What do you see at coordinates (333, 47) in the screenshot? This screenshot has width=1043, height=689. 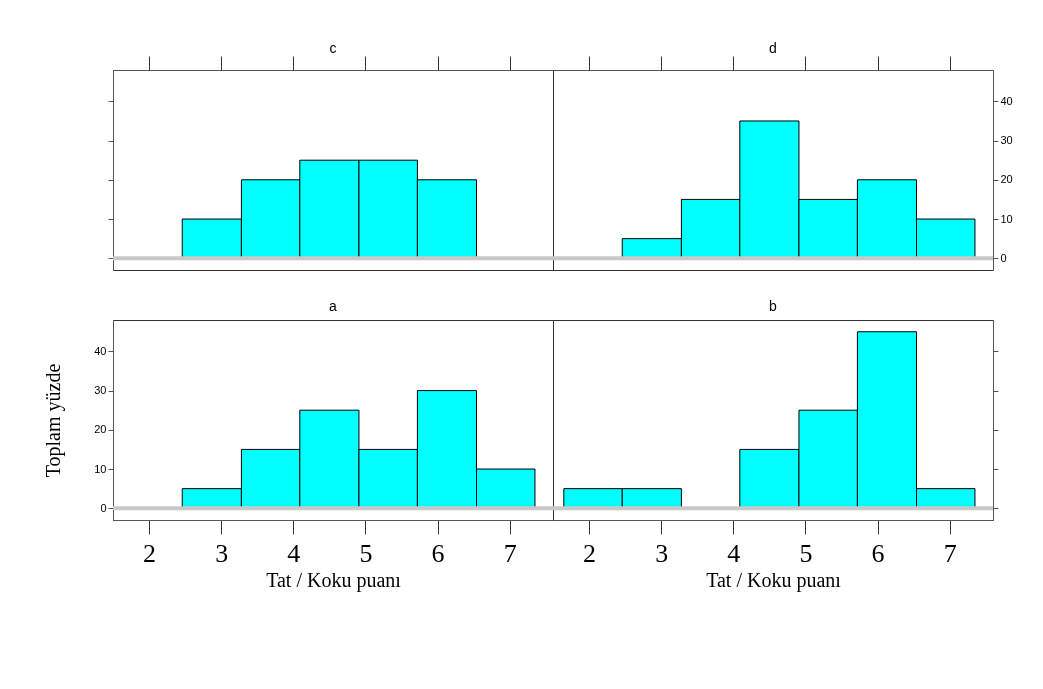 I see `chart-title: c` at bounding box center [333, 47].